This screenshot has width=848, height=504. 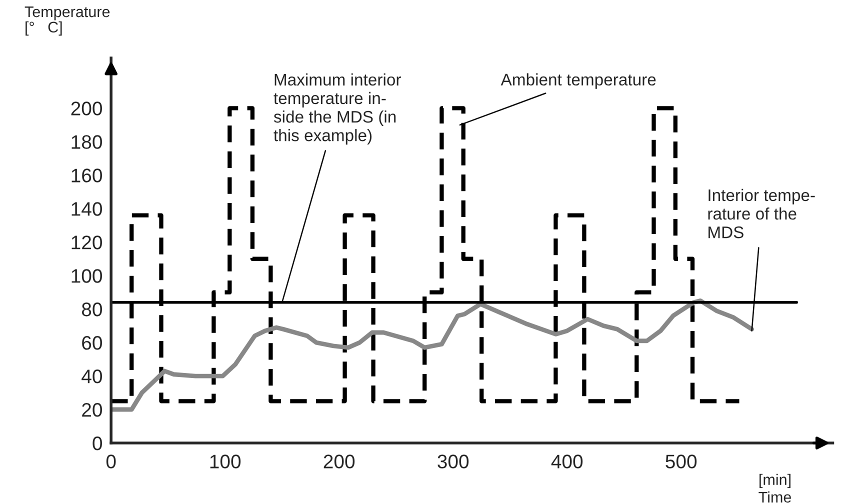 I want to click on y-tick-label: 20, so click(x=92, y=410).